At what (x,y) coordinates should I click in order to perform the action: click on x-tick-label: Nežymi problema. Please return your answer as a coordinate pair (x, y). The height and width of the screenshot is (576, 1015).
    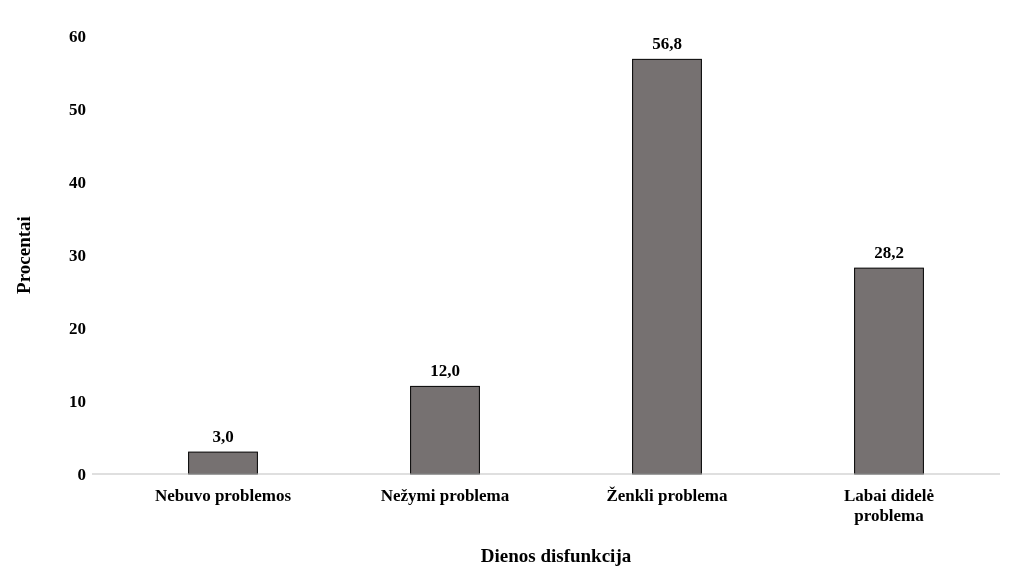
    Looking at the image, I should click on (445, 495).